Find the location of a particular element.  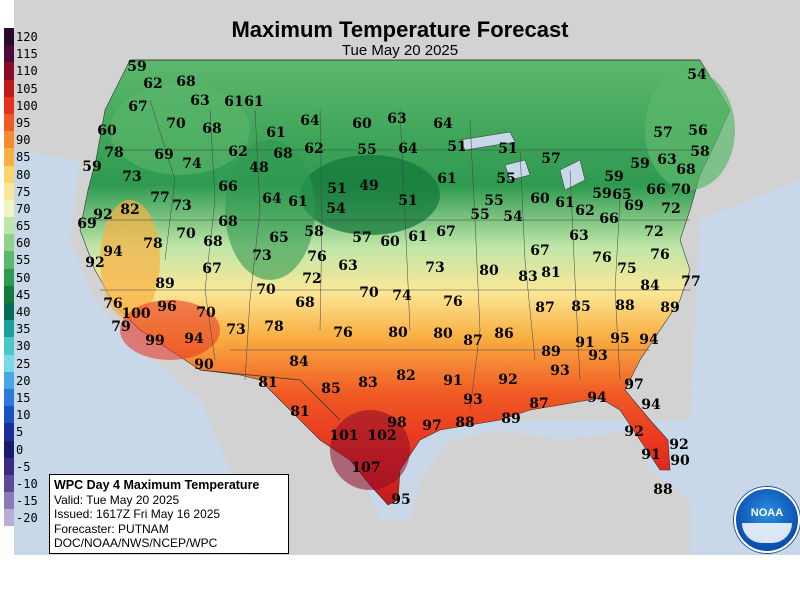

legend-entry: 90 is located at coordinates (26, 140).